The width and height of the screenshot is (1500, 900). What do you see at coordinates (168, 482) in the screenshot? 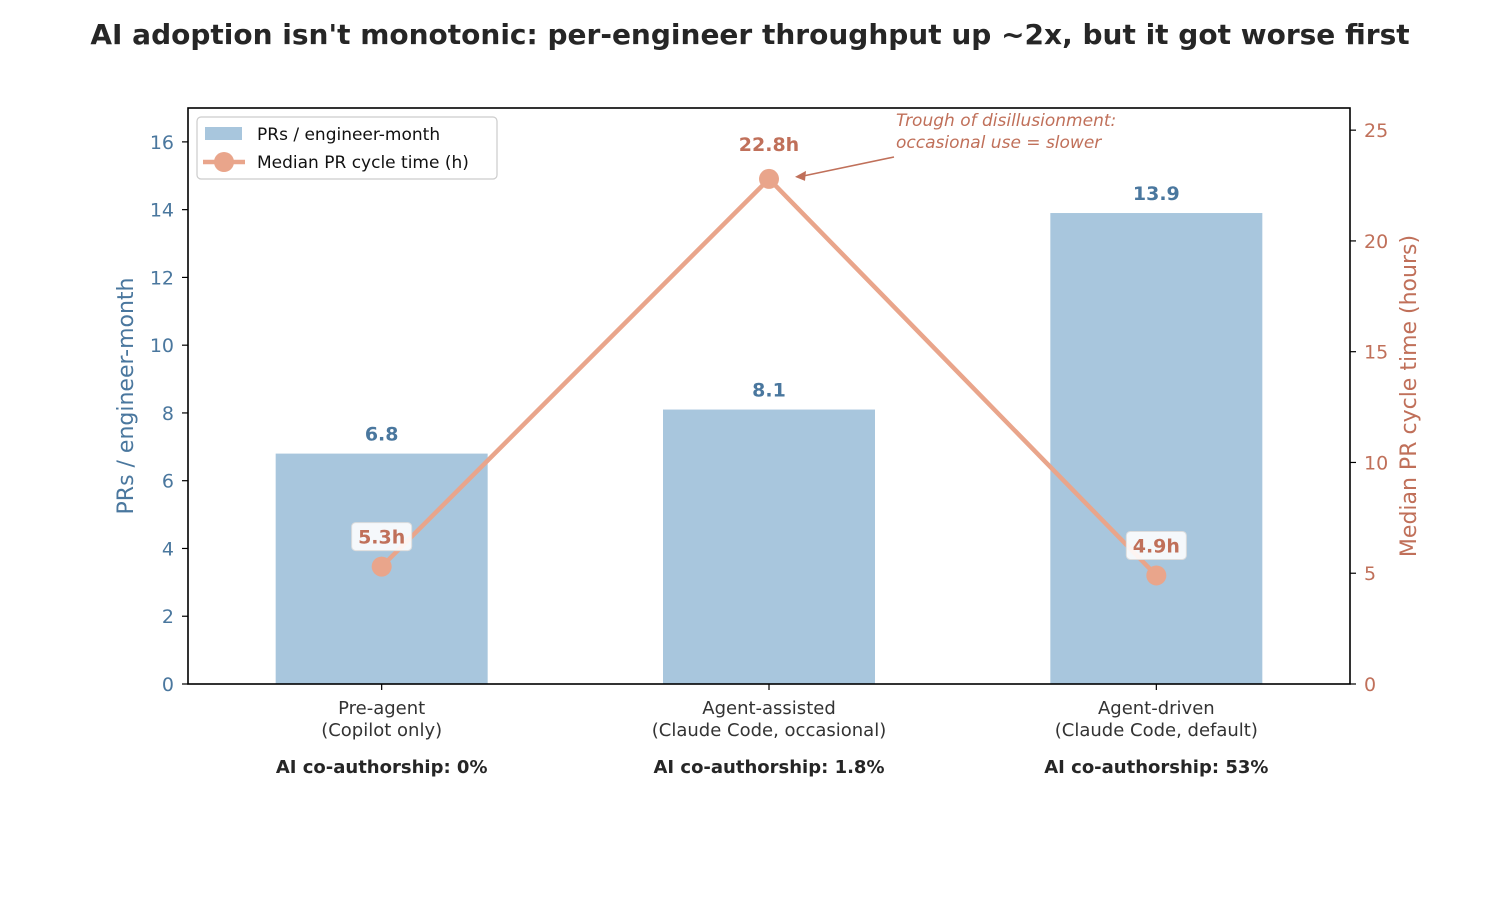
I see `y-tick-label: 6` at bounding box center [168, 482].